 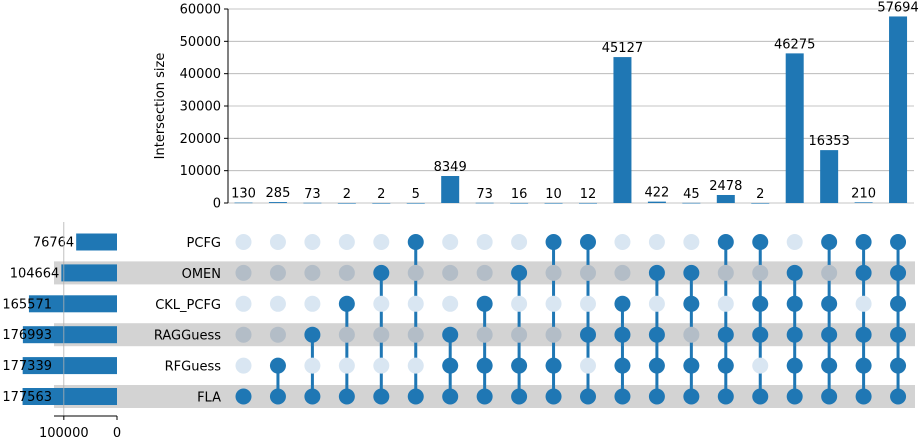 What do you see at coordinates (35, 273) in the screenshot?
I see `set-size-label: 104664` at bounding box center [35, 273].